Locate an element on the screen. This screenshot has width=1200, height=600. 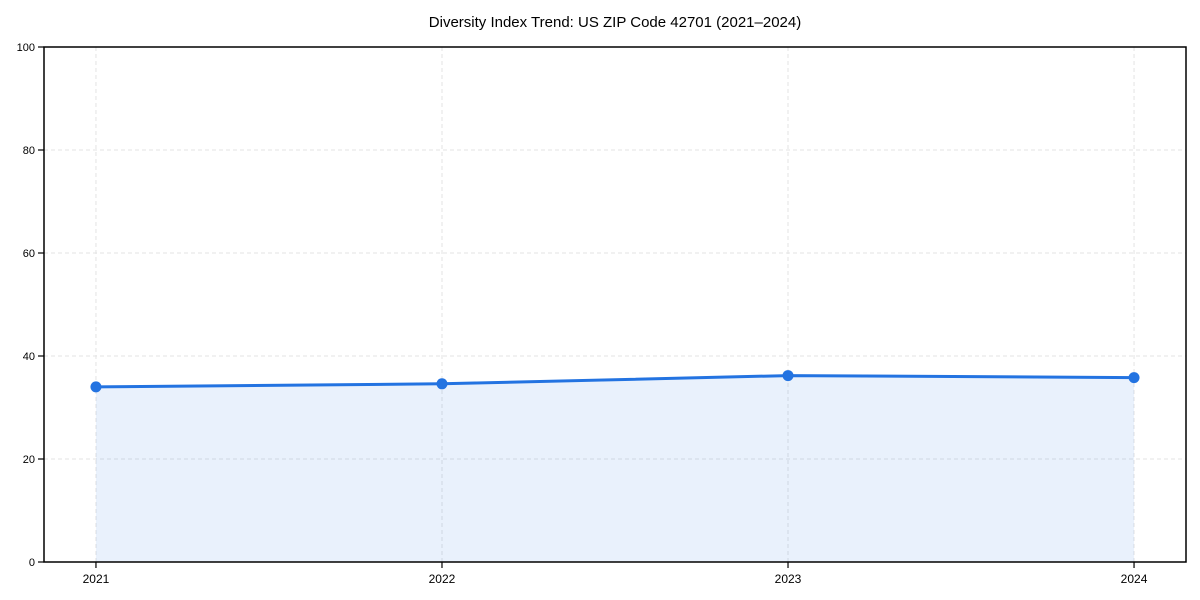
x-tick-label: 2021 is located at coordinates (96, 579).